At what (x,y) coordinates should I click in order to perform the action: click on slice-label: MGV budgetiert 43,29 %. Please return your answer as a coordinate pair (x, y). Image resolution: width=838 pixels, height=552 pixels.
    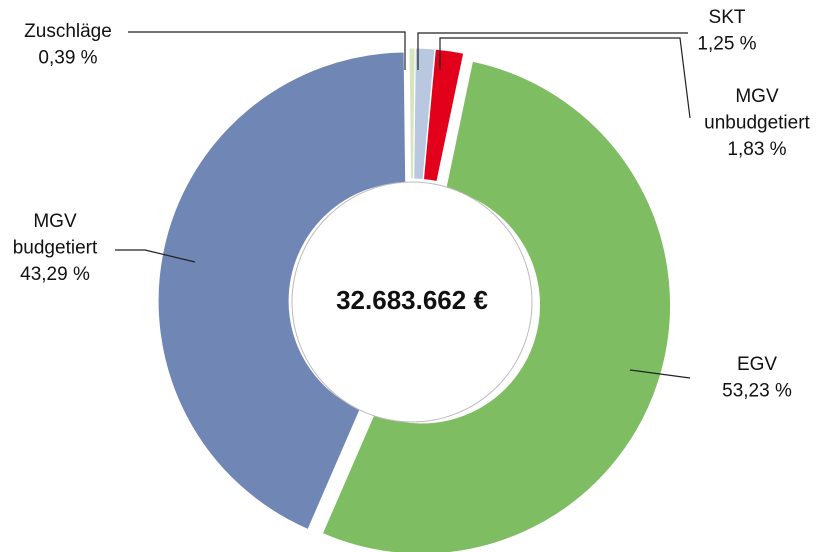
    Looking at the image, I should click on (55, 248).